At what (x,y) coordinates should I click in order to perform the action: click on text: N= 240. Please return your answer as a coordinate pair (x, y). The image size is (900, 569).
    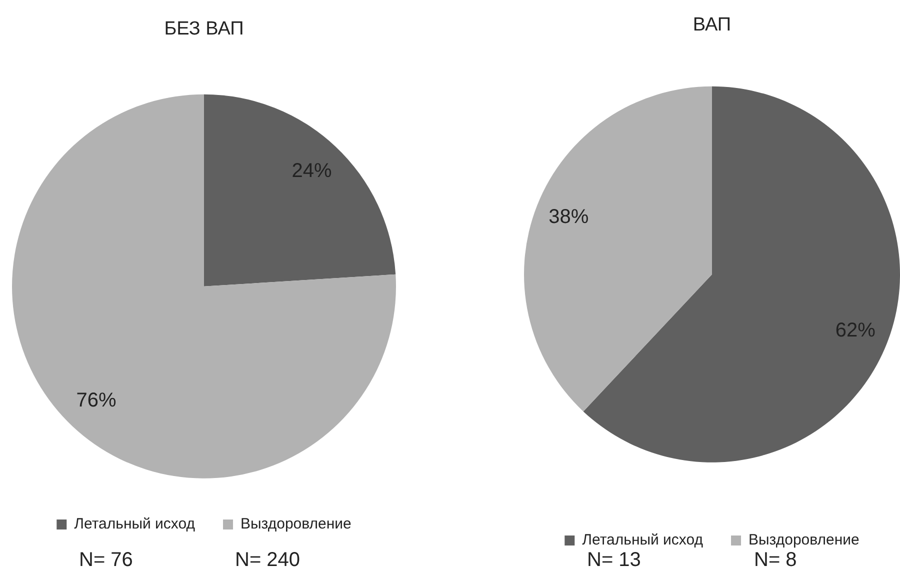
    Looking at the image, I should click on (267, 558).